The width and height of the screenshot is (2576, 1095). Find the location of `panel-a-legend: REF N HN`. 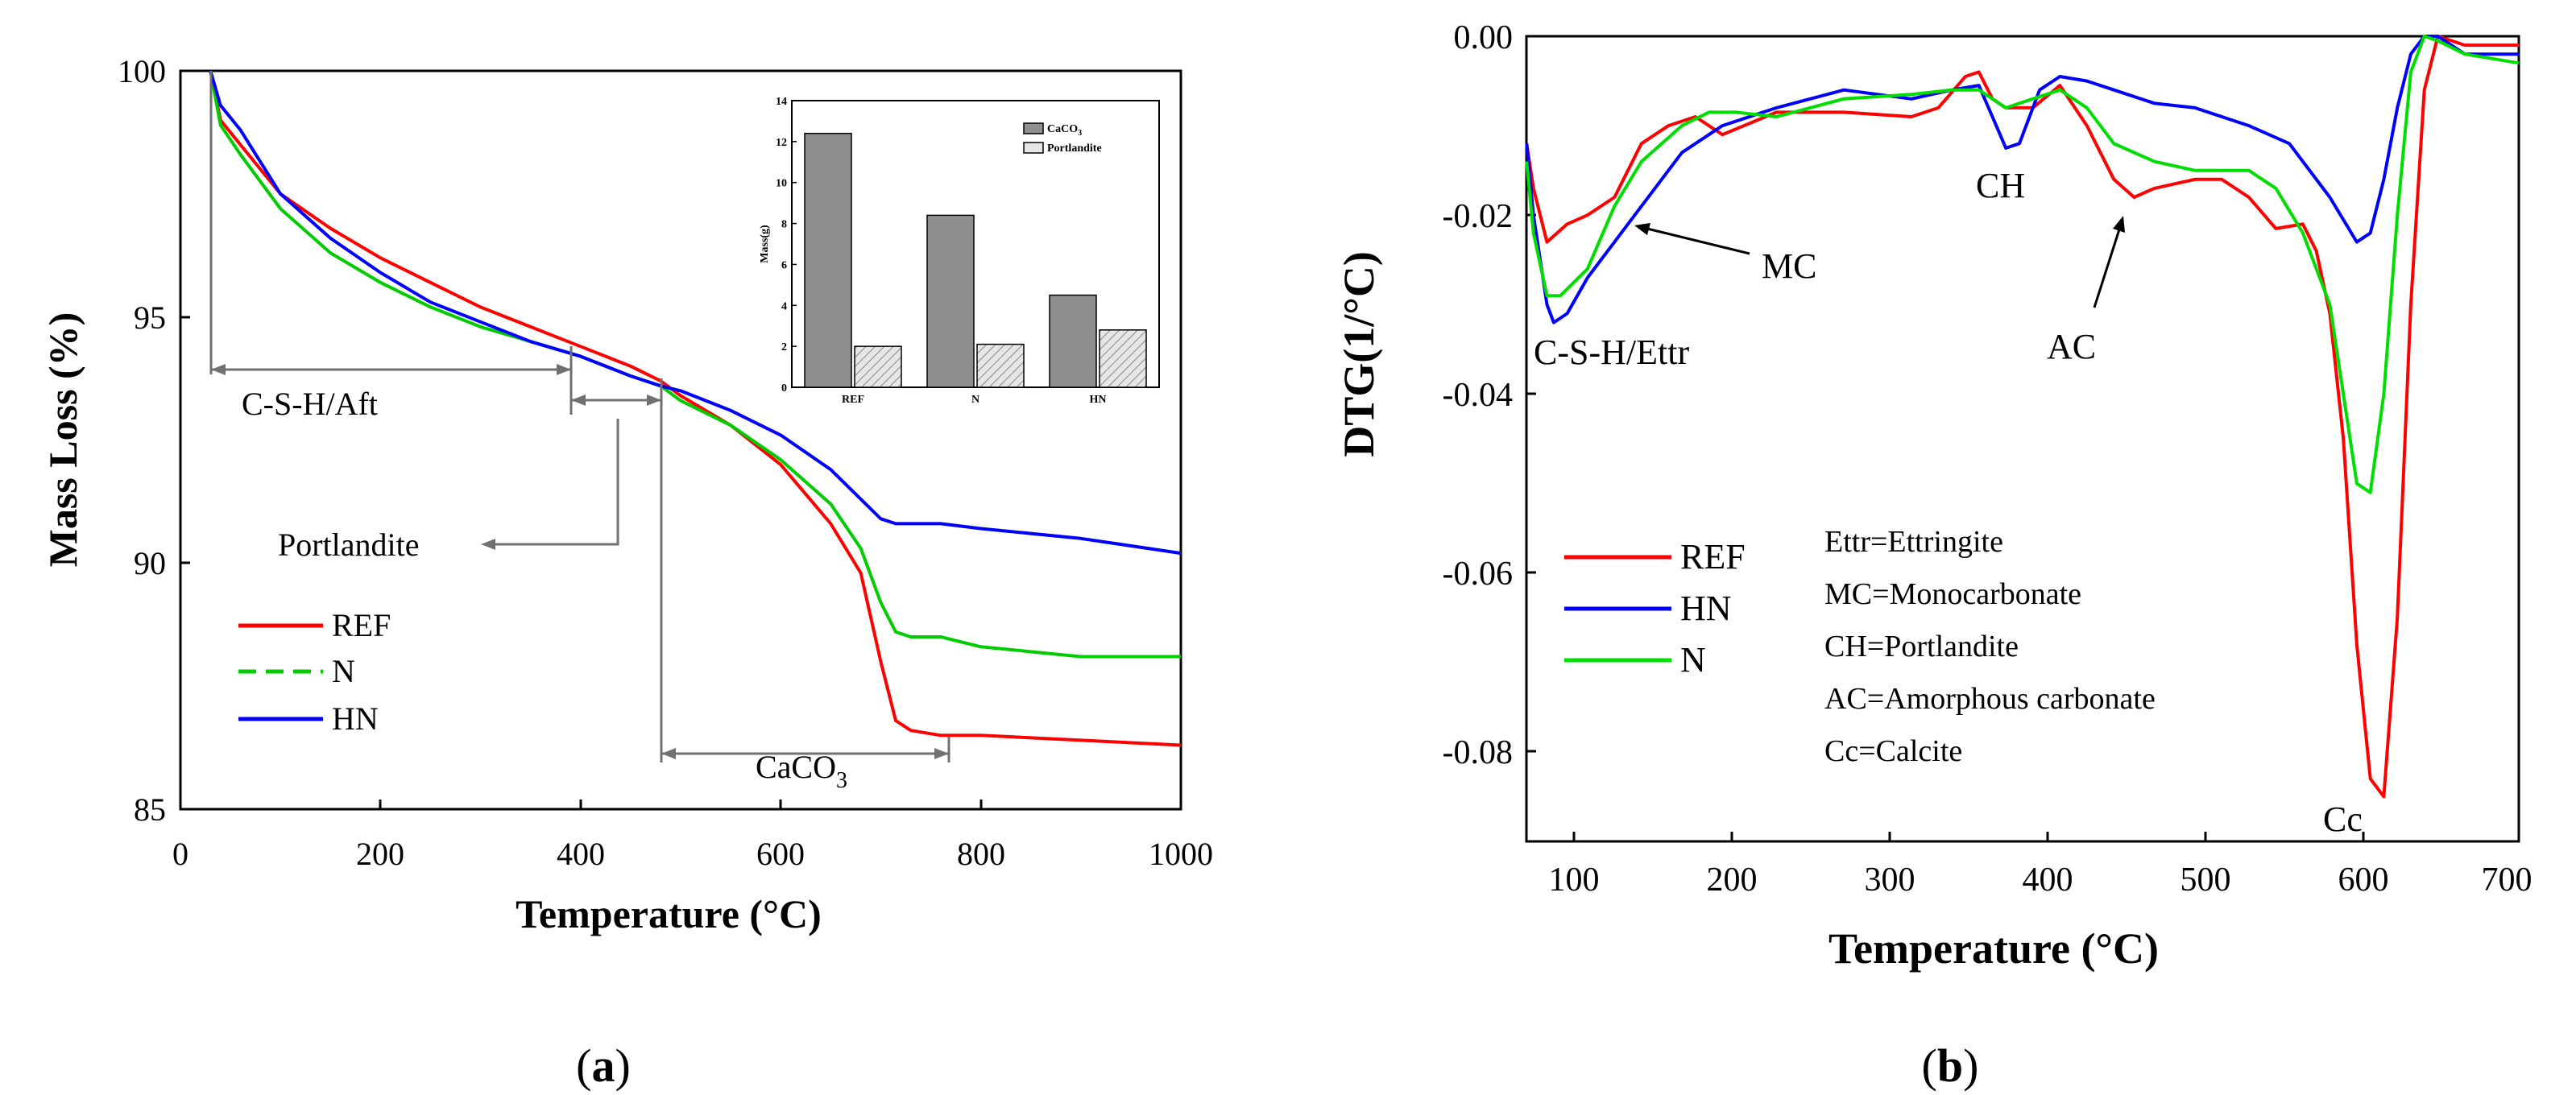

panel-a-legend: REF N HN is located at coordinates (314, 672).